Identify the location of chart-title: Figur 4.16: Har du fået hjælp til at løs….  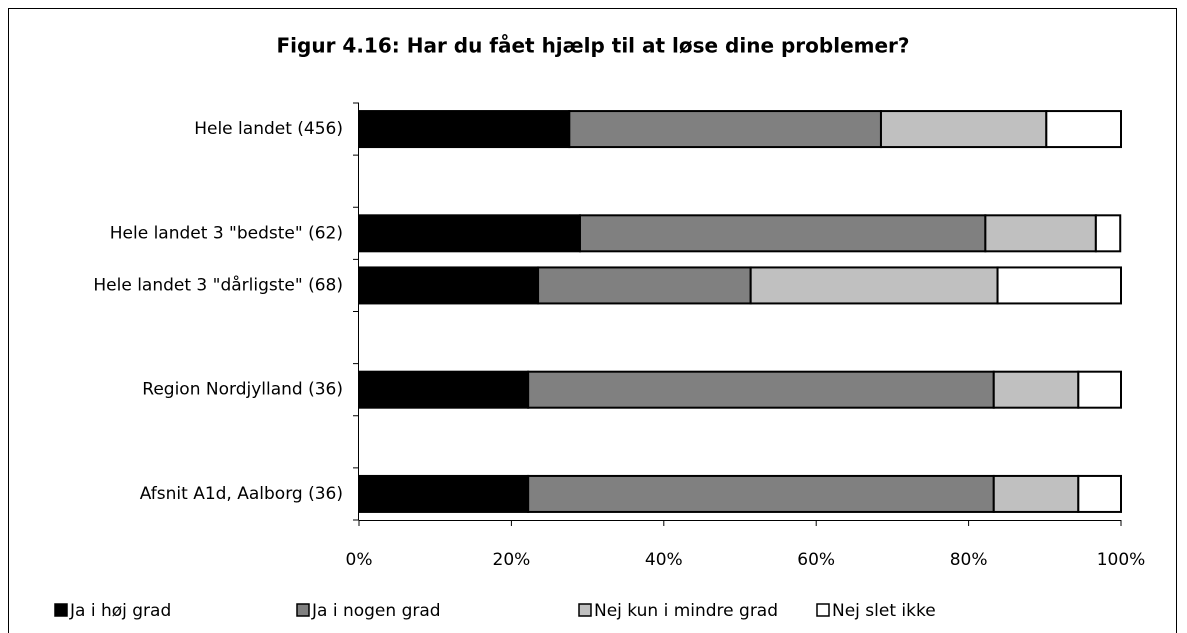
(593, 46).